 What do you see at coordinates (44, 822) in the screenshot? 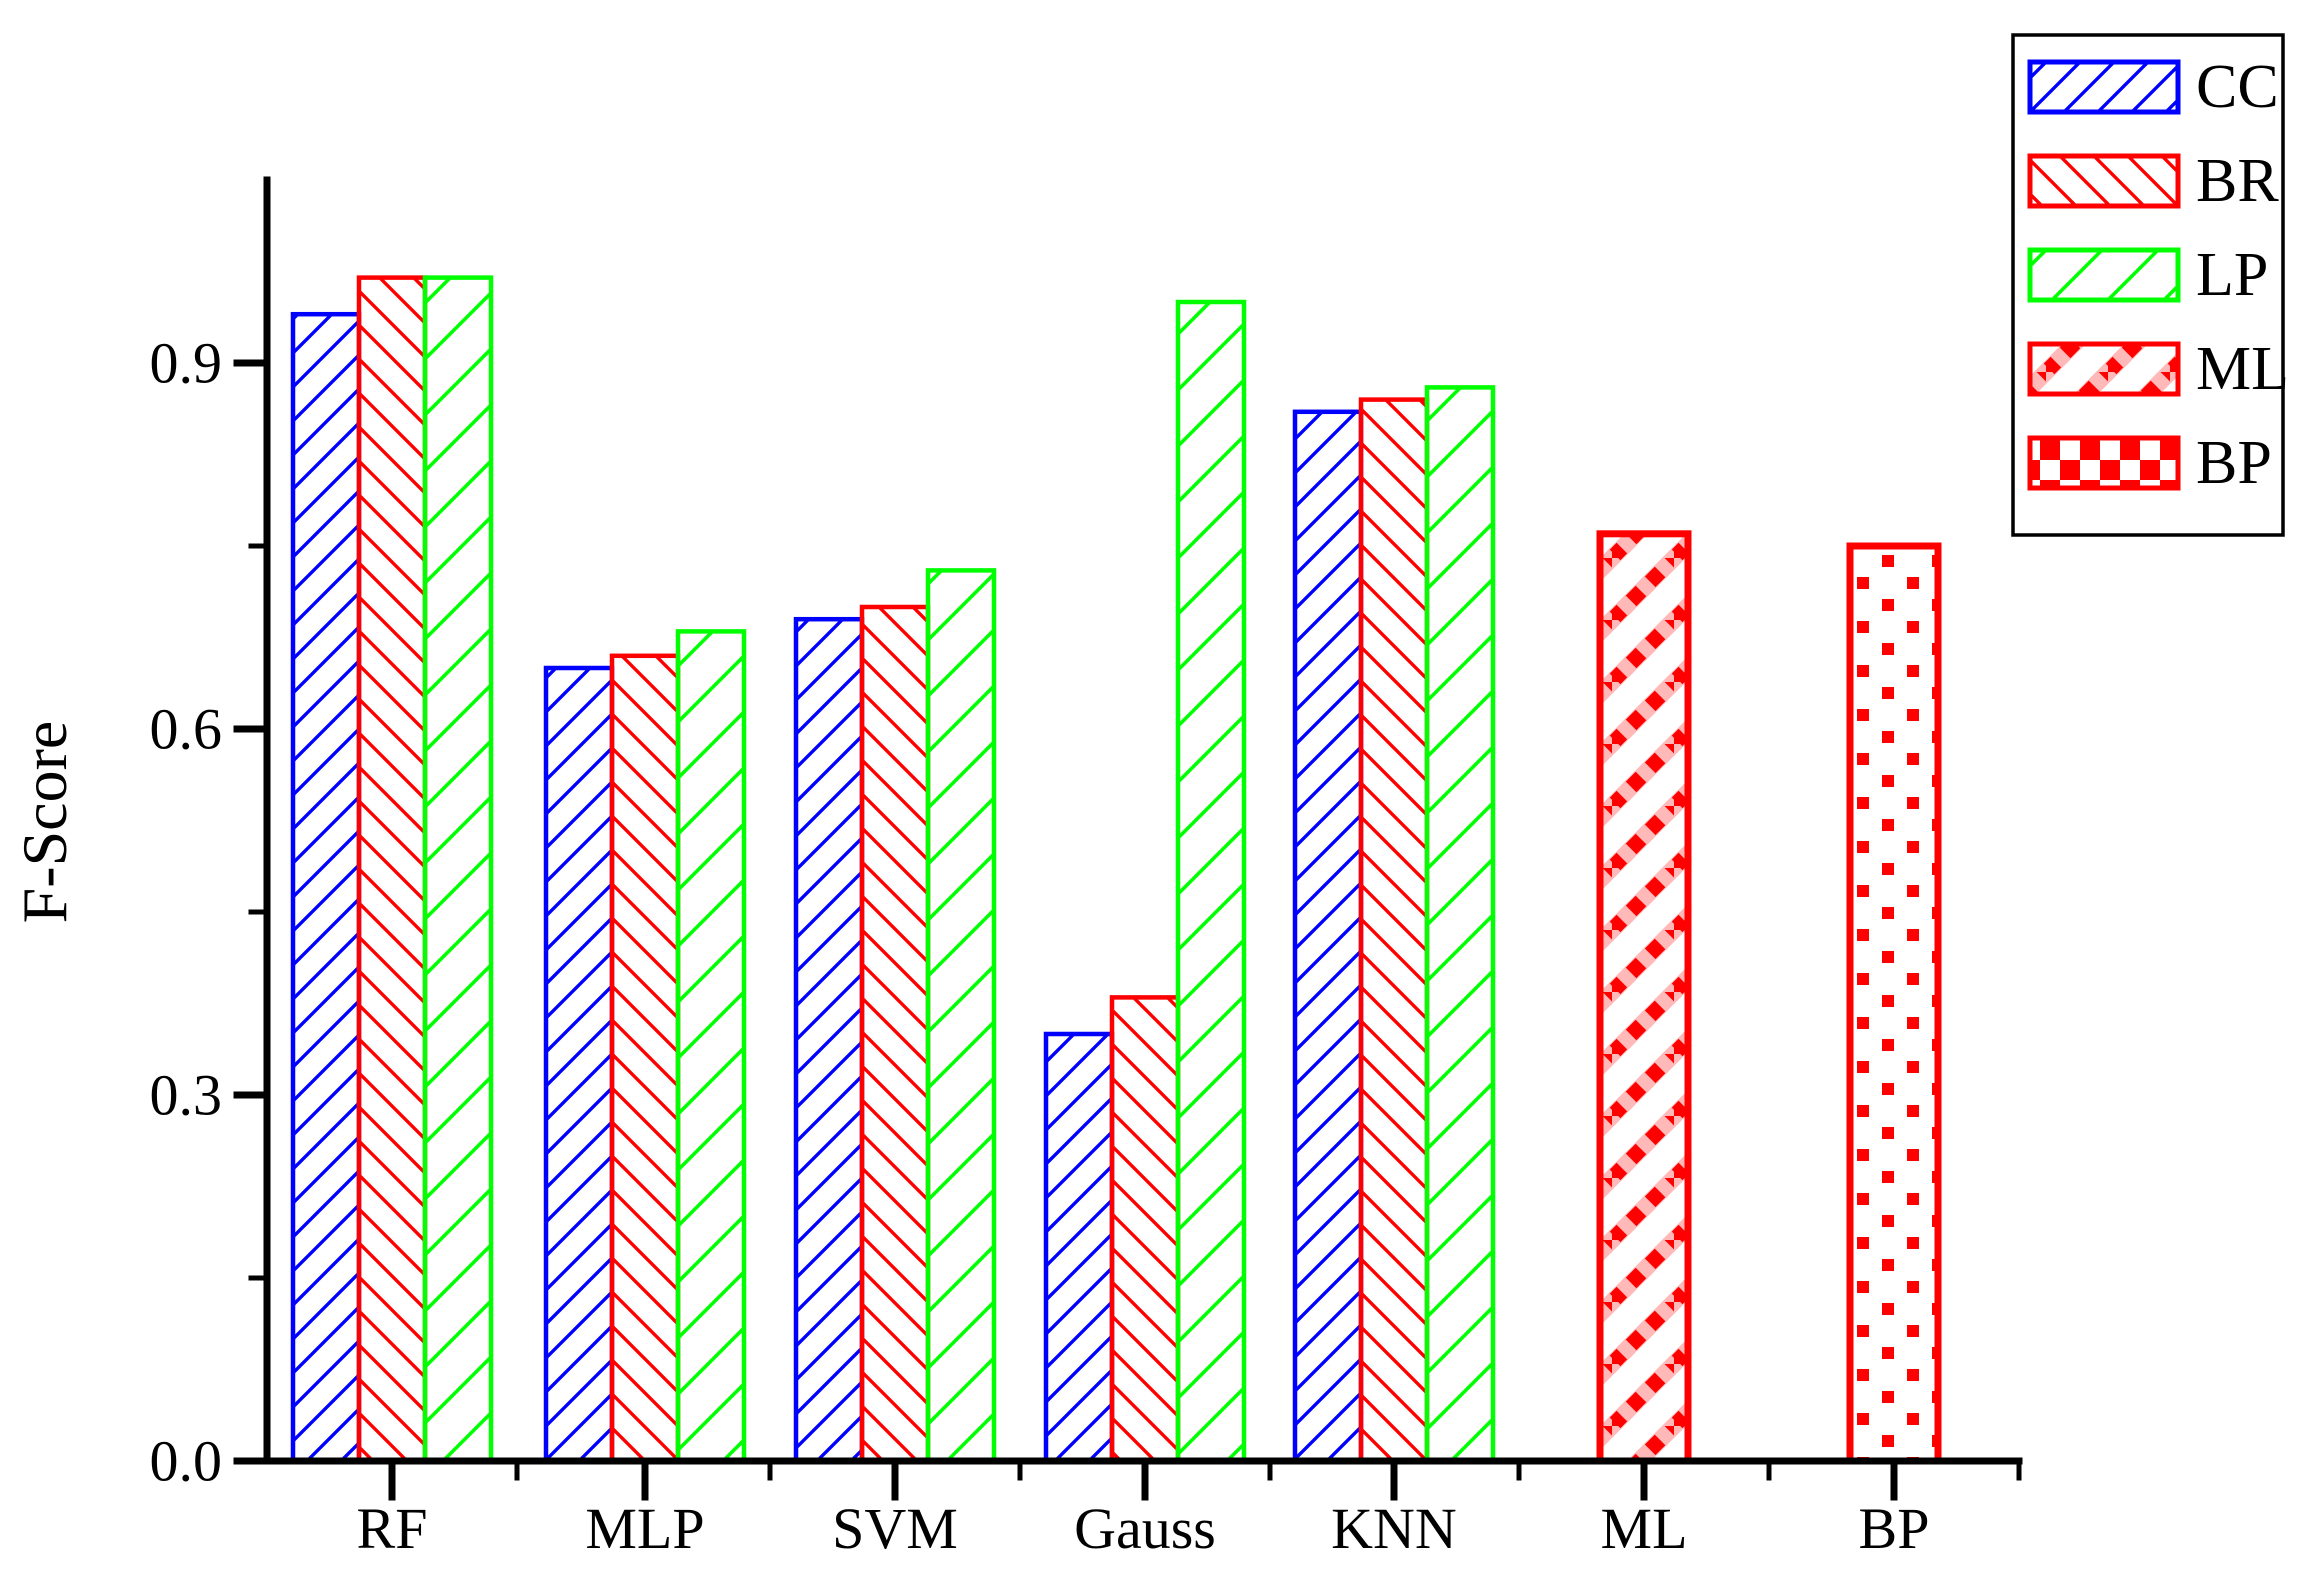
I see `y-axis-title: F-Score` at bounding box center [44, 822].